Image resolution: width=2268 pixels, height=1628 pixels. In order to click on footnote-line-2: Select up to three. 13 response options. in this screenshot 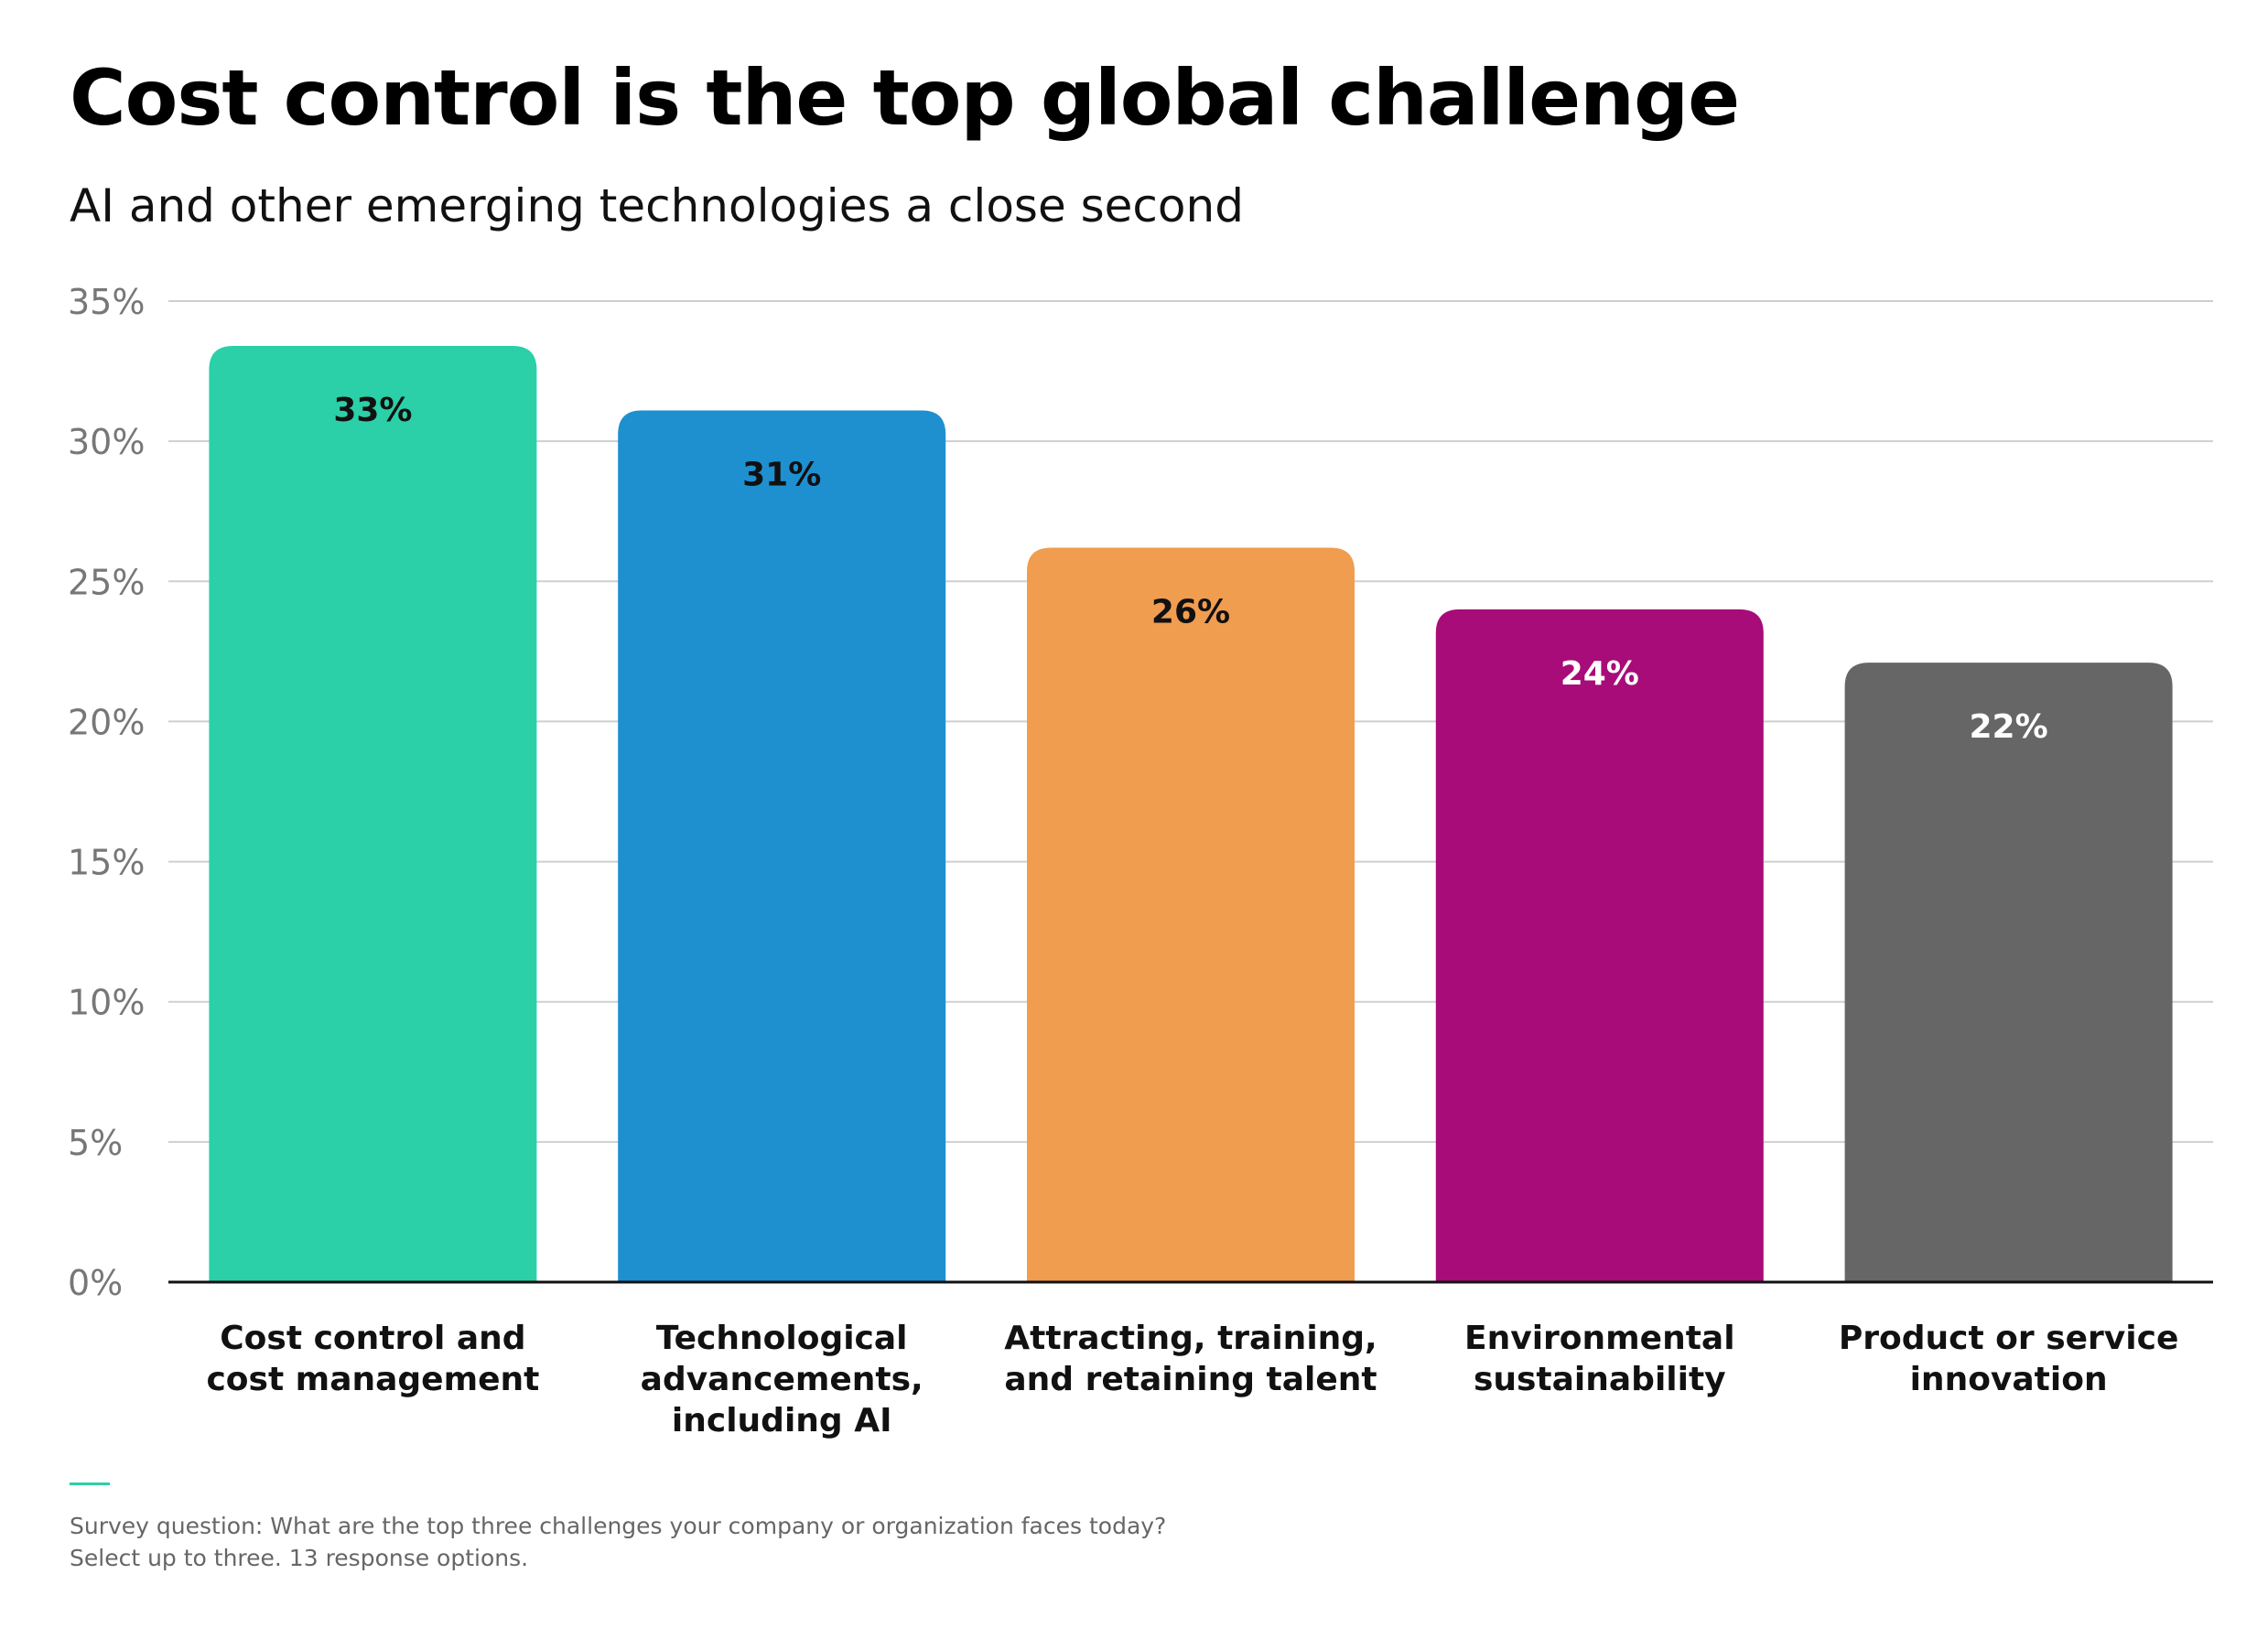, I will do `click(299, 1558)`.